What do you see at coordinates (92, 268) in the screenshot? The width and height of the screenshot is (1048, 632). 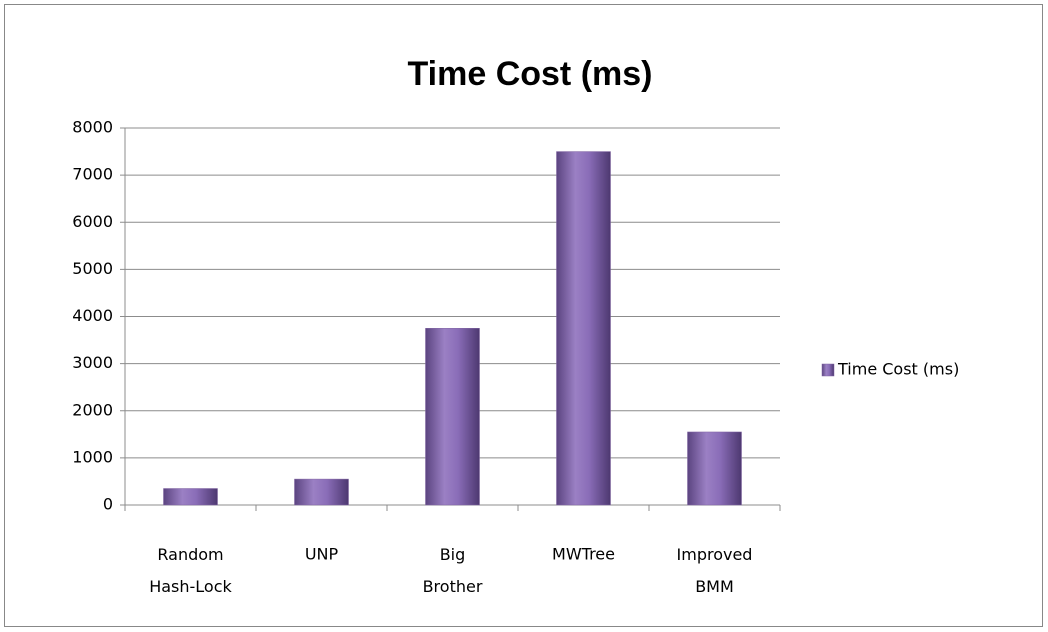 I see `y-tick-label: 5000` at bounding box center [92, 268].